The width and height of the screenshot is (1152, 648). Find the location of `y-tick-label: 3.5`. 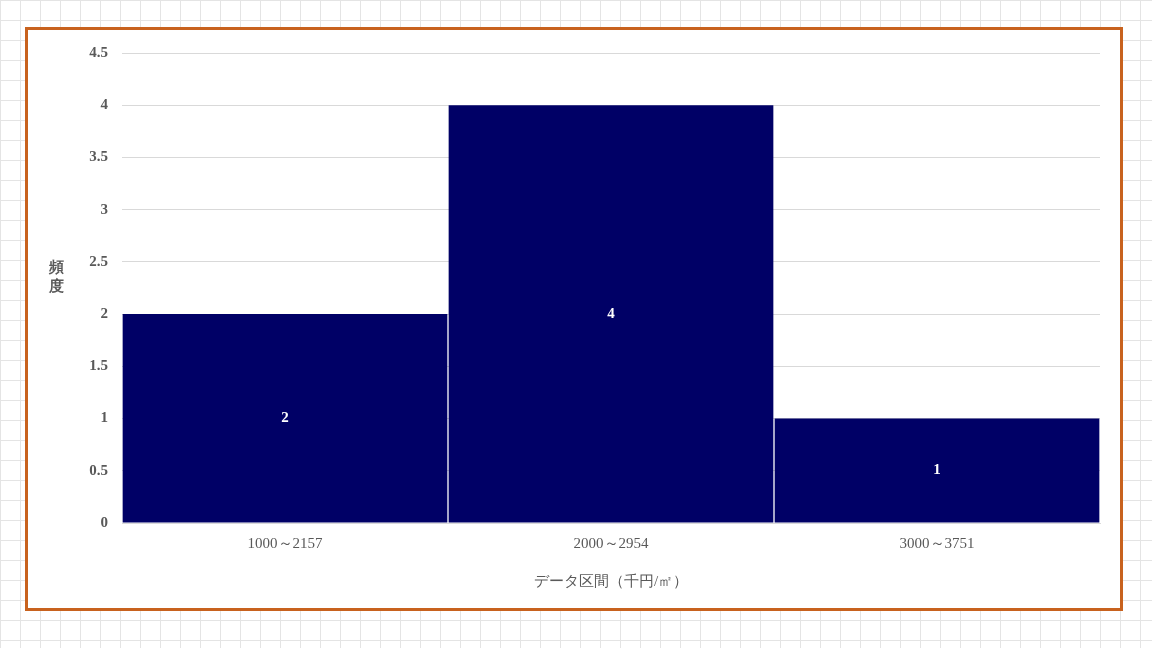

y-tick-label: 3.5 is located at coordinates (98, 156).